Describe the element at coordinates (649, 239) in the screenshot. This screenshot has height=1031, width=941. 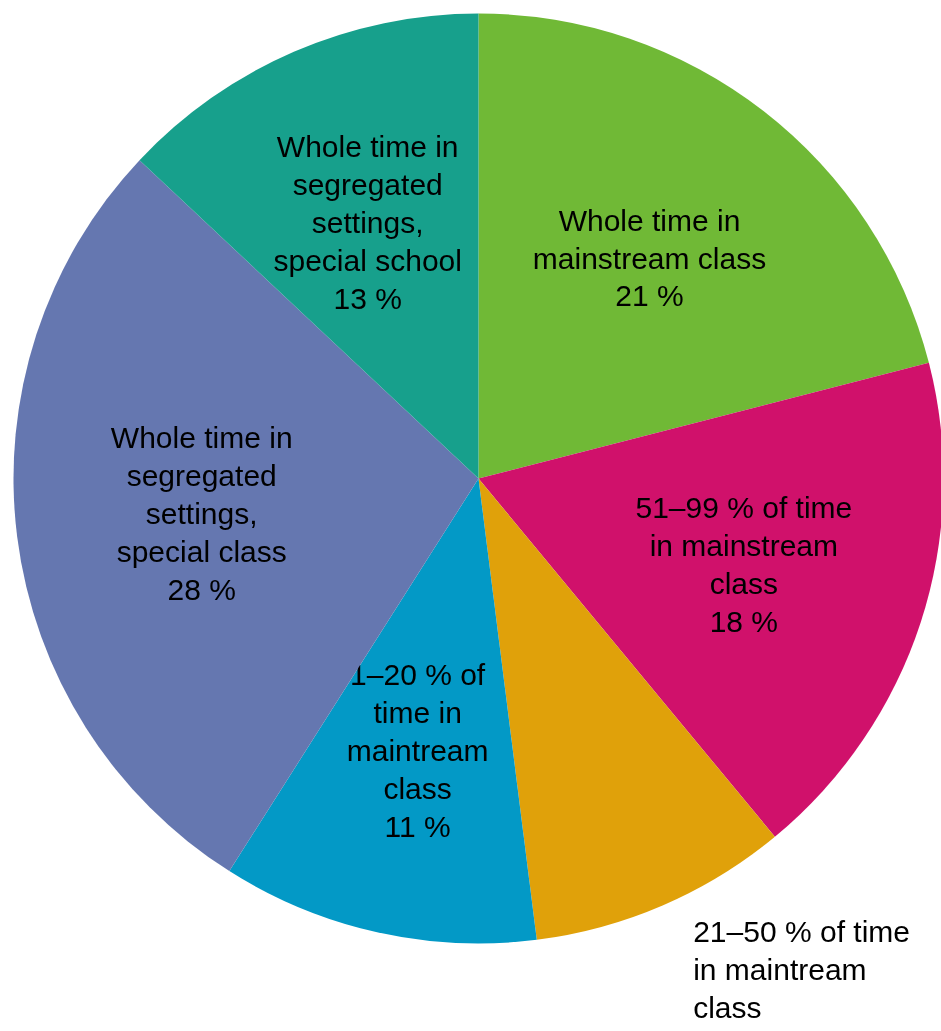
I see `slice-label: Whole time in mainstream class` at that location.